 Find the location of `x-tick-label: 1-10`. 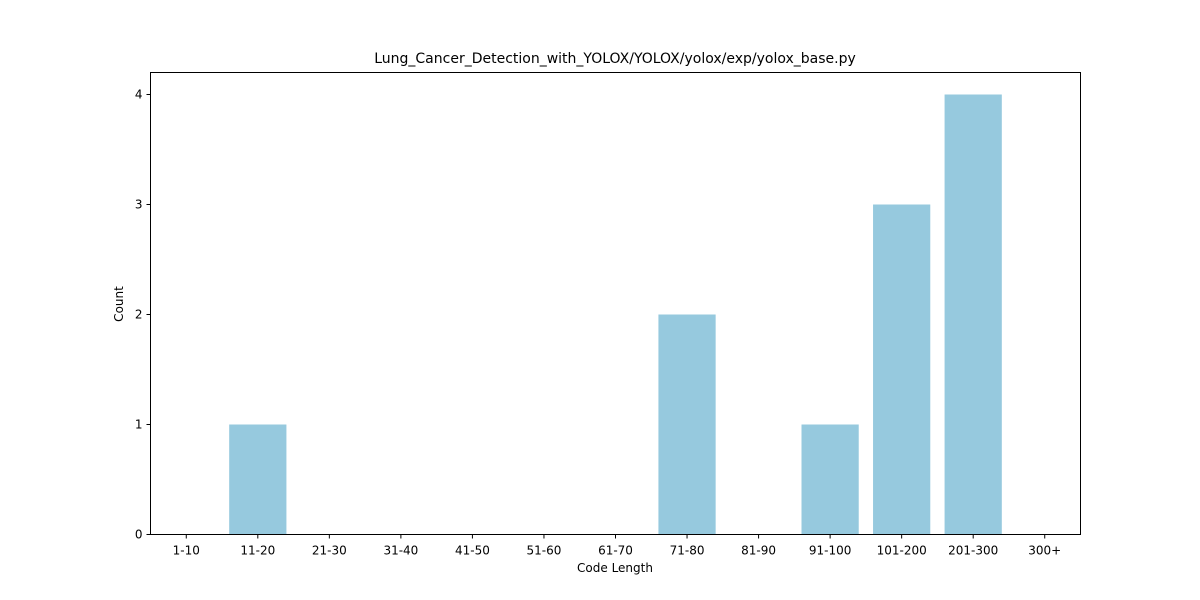

x-tick-label: 1-10 is located at coordinates (186, 551).